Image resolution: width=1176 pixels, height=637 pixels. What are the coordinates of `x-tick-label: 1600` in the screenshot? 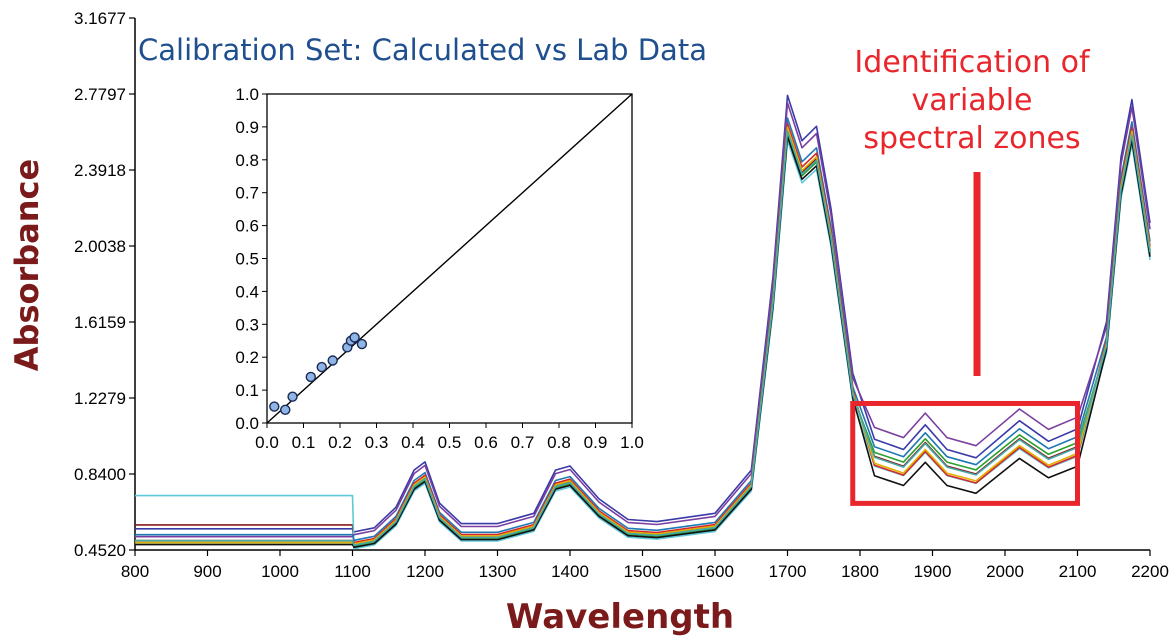 It's located at (715, 571).